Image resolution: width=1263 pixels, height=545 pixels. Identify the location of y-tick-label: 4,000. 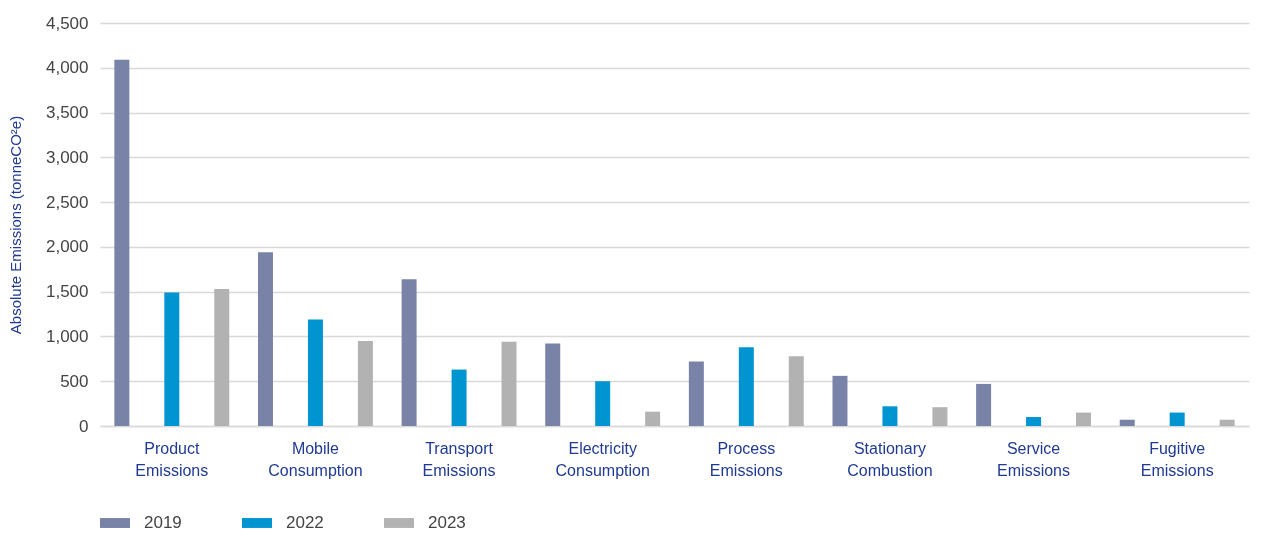
(67, 68).